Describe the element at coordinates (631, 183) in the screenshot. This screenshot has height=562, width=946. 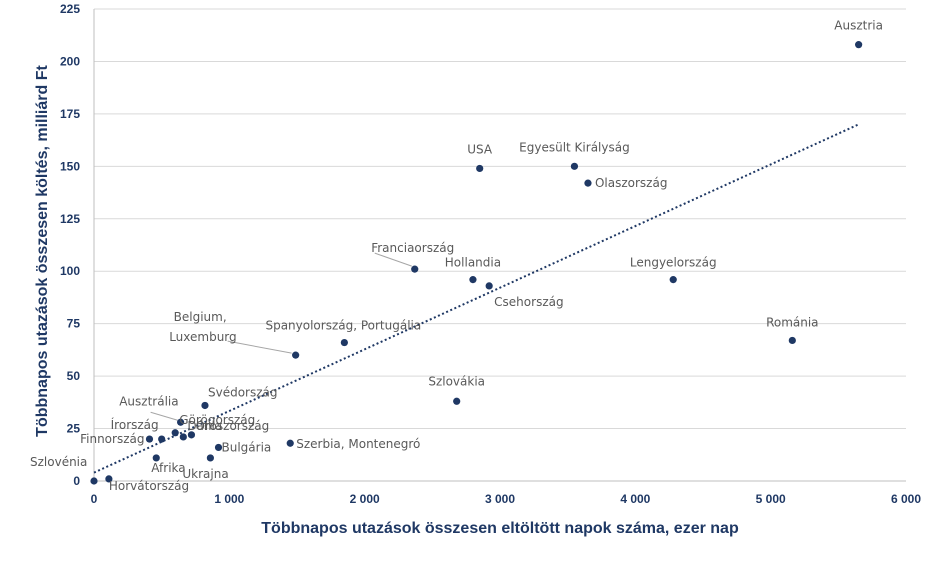
I see `point-label-olaszorszag: Olaszország` at that location.